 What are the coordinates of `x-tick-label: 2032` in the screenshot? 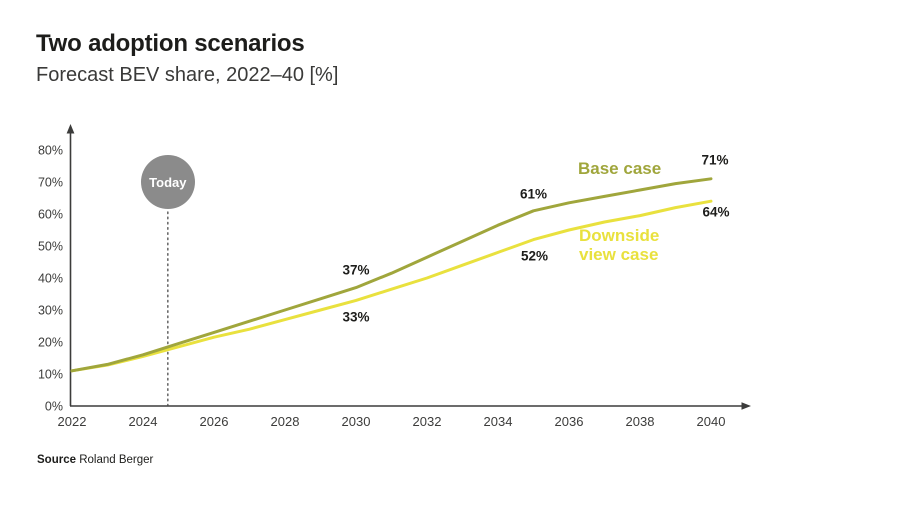 It's located at (427, 421).